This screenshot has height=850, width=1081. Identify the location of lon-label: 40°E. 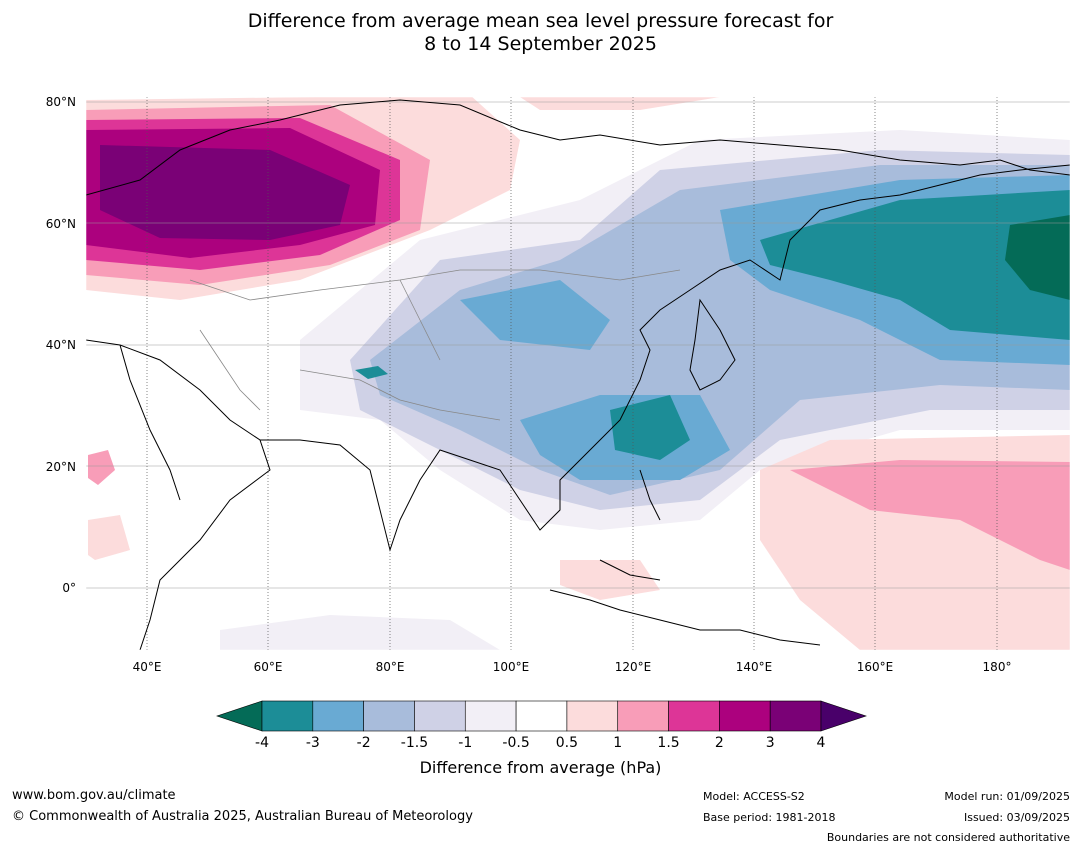
(147, 667).